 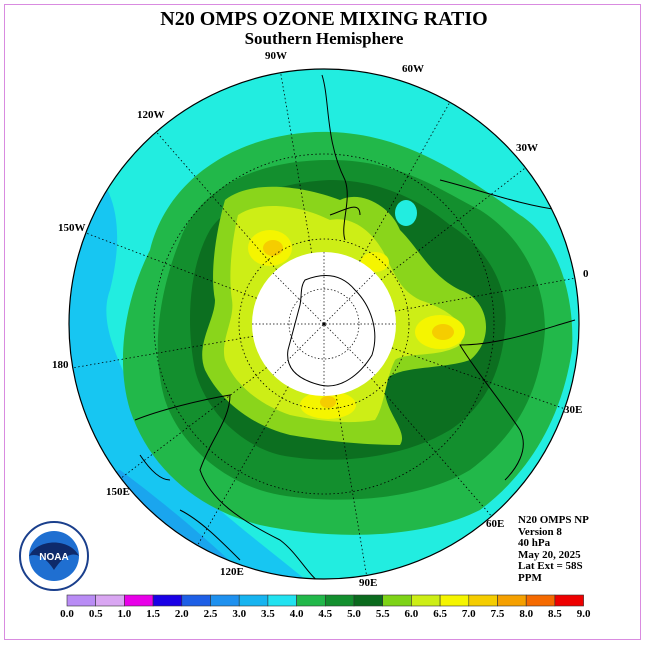 I want to click on label-60w: 60W, so click(x=413, y=69).